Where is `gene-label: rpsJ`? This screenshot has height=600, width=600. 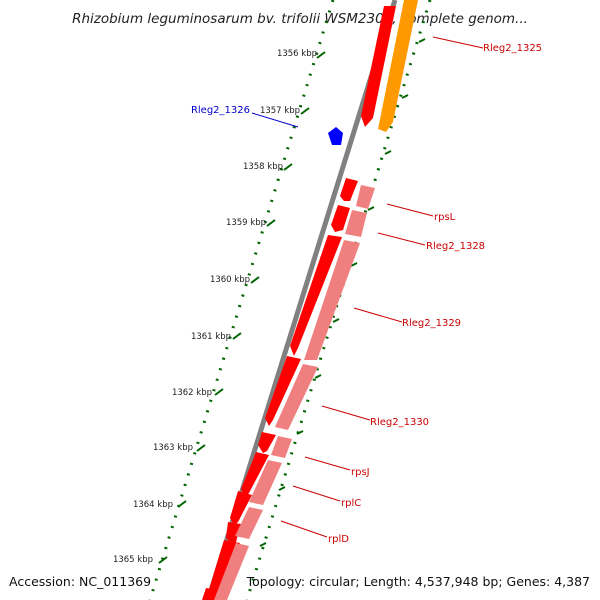
gene-label: rpsJ is located at coordinates (360, 472).